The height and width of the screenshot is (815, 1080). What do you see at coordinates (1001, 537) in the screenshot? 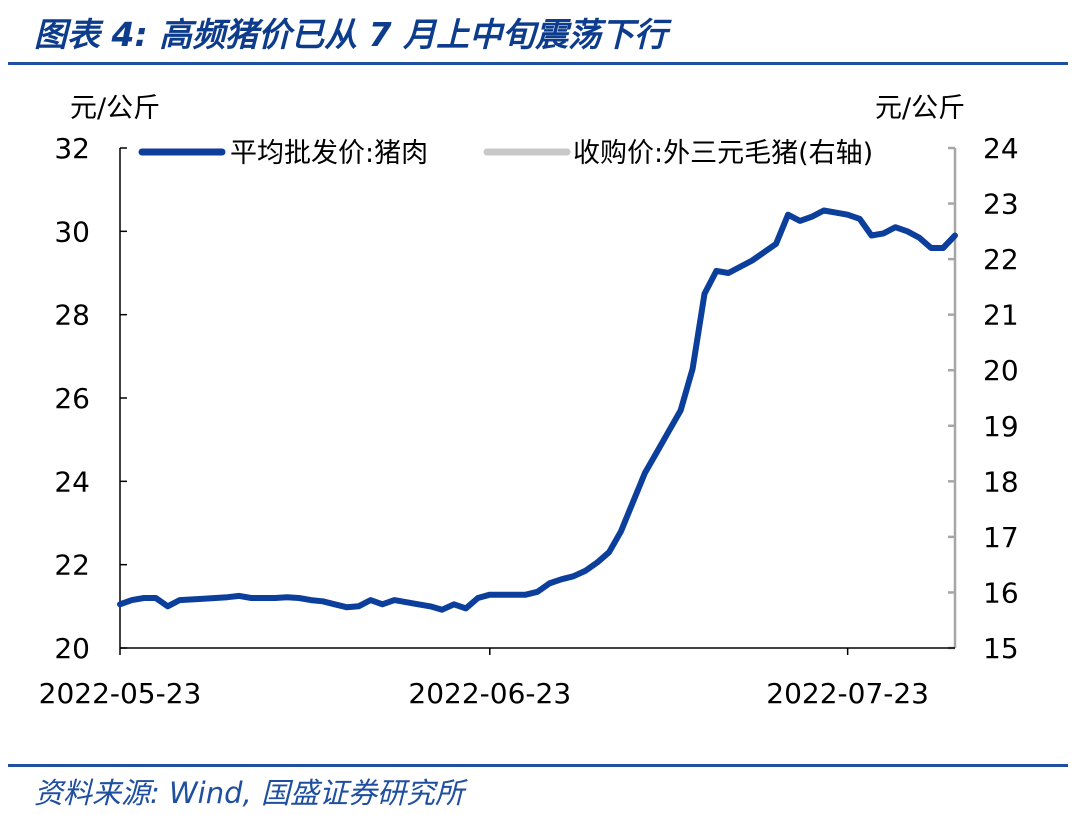
I see `right-tick-label: 17` at bounding box center [1001, 537].